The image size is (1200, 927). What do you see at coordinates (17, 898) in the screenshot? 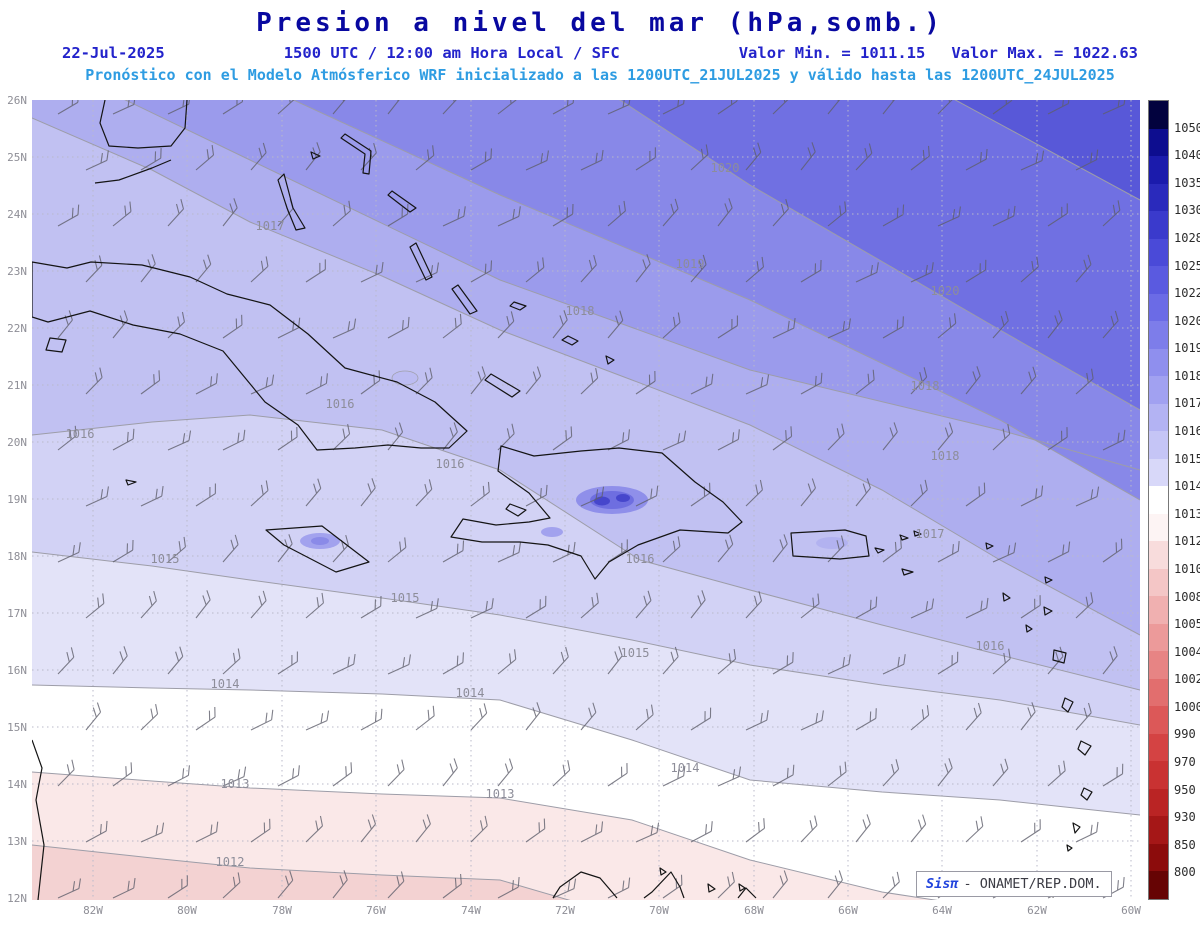
I see `lat-label: 12N` at bounding box center [17, 898].